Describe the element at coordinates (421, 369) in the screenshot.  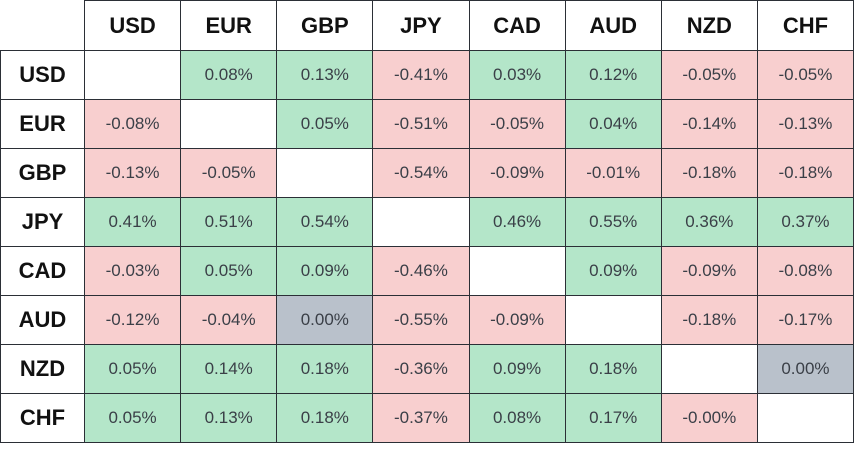
I see `rate-cell: -0.36%` at that location.